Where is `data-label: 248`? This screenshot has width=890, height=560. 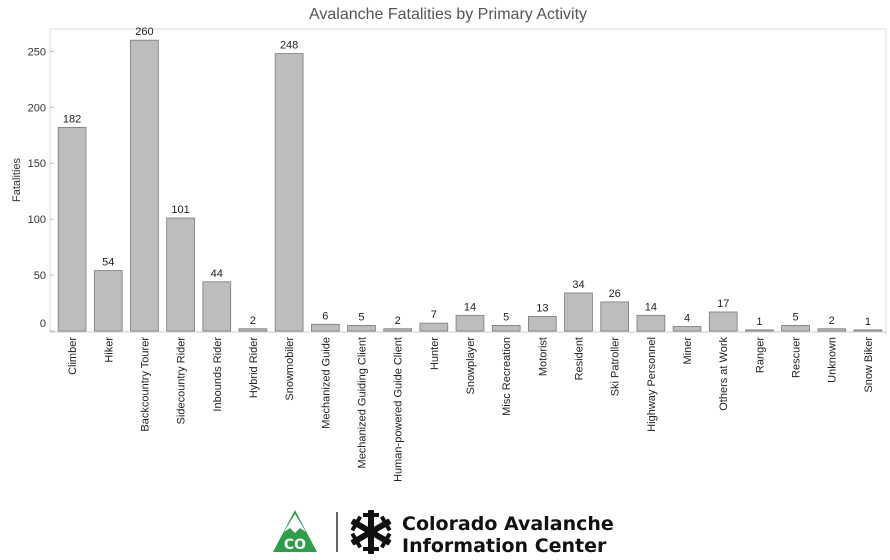
data-label: 248 is located at coordinates (289, 46).